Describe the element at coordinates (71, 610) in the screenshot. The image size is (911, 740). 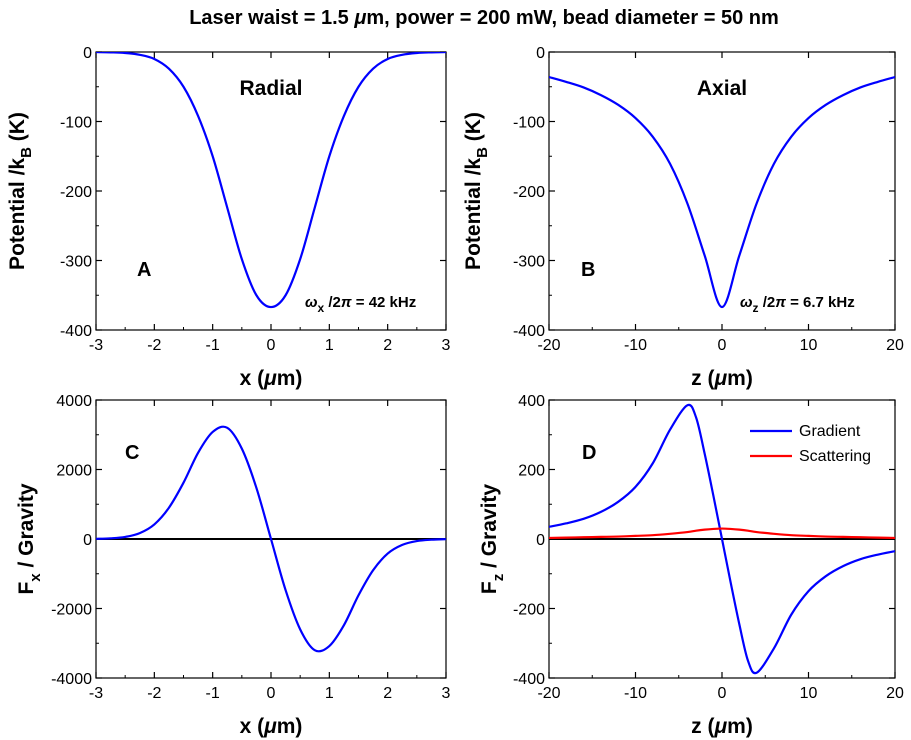
I see `y-tick-label: -2000` at that location.